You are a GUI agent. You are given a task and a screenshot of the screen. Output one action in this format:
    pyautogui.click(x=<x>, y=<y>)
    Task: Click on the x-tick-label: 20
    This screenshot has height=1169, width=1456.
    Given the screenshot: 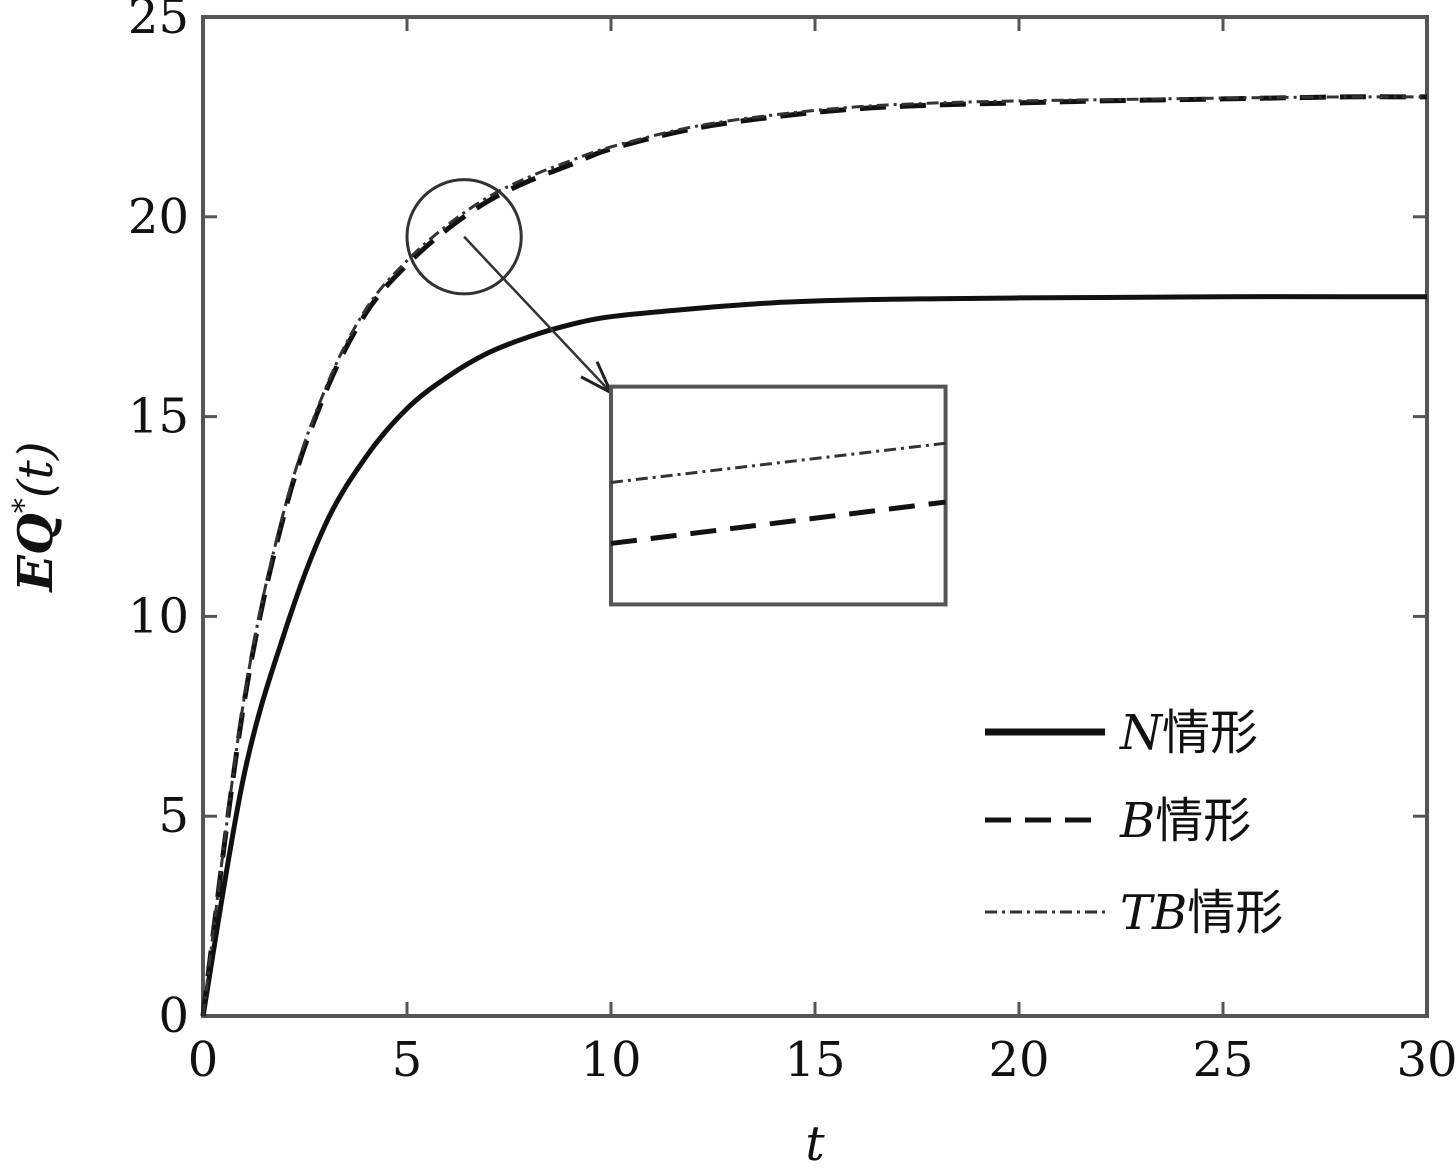 What is the action you would take?
    pyautogui.click(x=1018, y=1060)
    